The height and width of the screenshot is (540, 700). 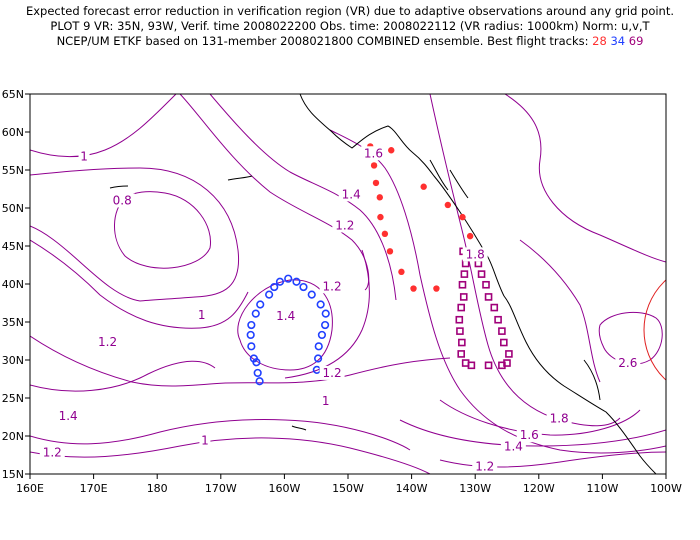 I want to click on track-34-legend: 34, so click(x=618, y=41).